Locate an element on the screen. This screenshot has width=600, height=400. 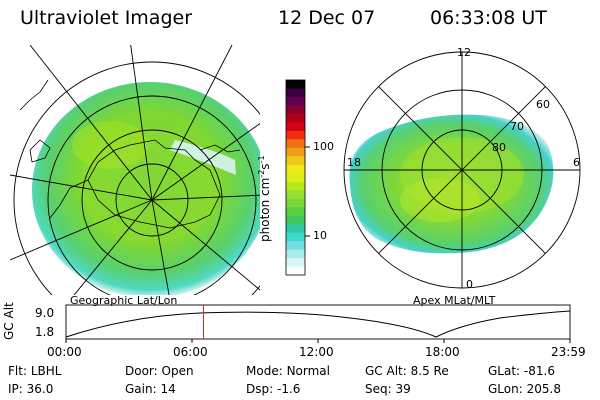
altitude-xtick: 23:59 is located at coordinates (568, 352).